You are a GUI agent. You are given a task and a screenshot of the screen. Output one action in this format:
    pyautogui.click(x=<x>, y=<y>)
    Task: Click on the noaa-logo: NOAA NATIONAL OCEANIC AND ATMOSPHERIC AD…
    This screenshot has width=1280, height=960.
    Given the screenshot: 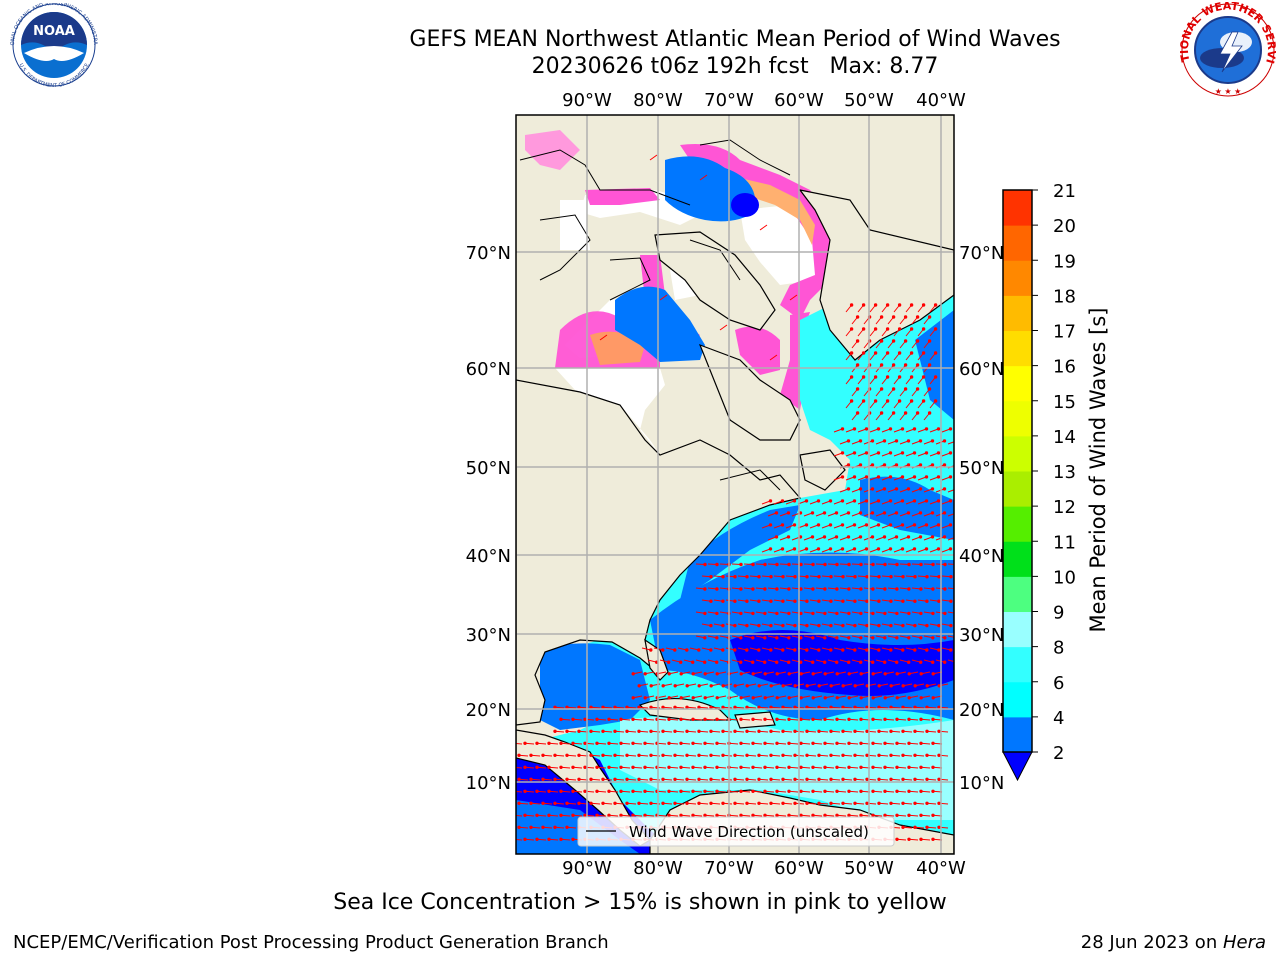 What is the action you would take?
    pyautogui.click(x=51, y=45)
    